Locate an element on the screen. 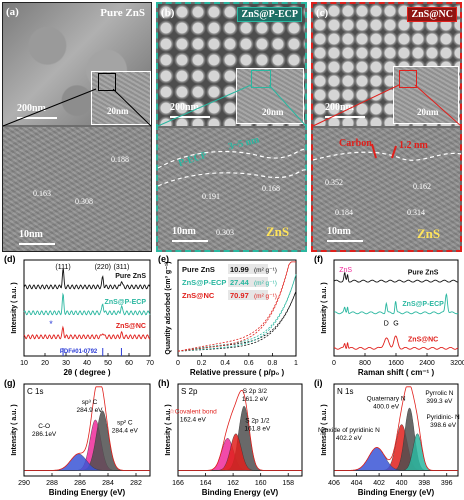  x-tick-label: 0.2 is located at coordinates (202, 363).